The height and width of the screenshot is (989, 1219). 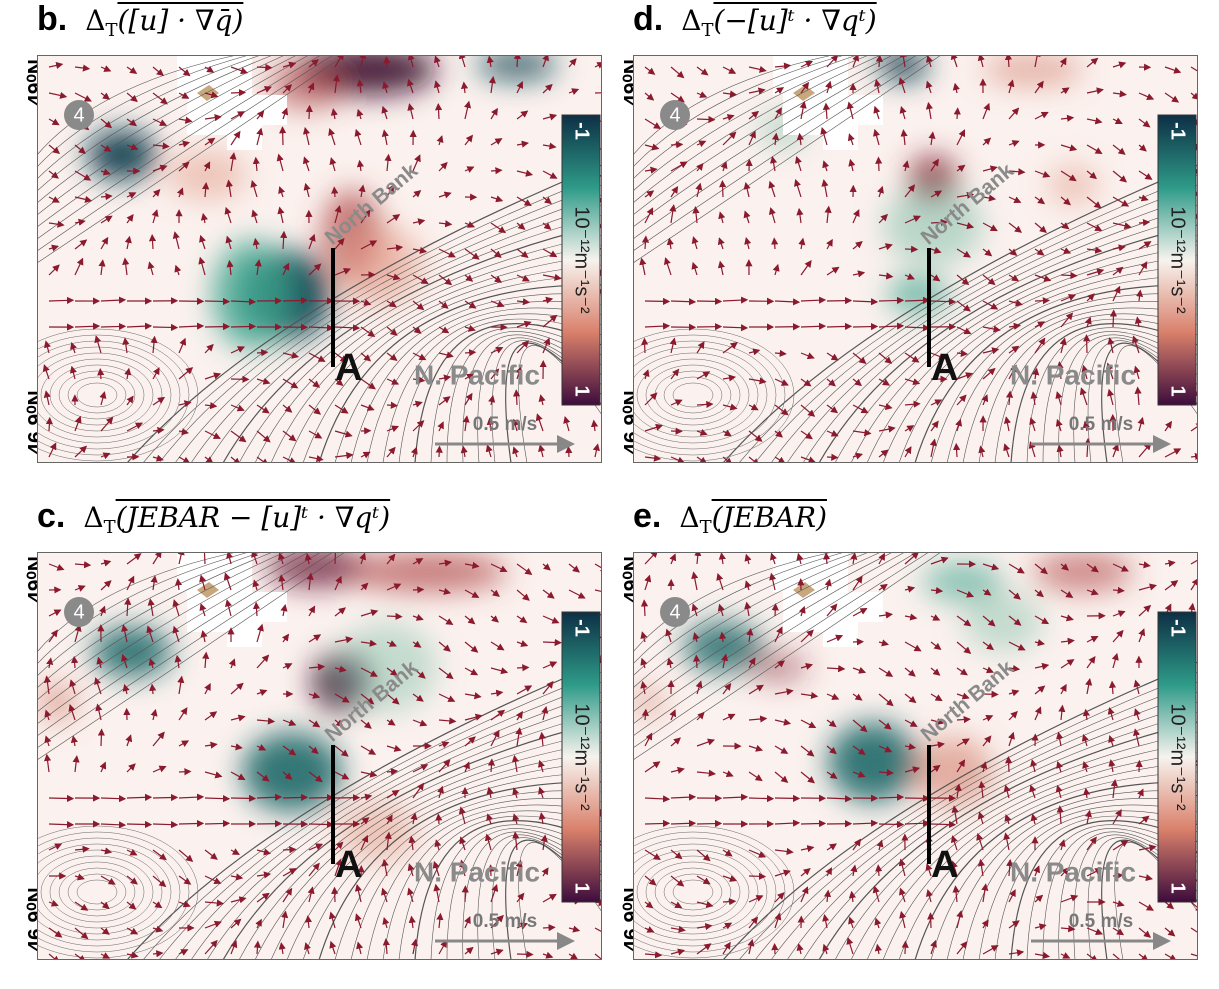 What do you see at coordinates (1178, 887) in the screenshot?
I see `colorbar-bottom-label: 1` at bounding box center [1178, 887].